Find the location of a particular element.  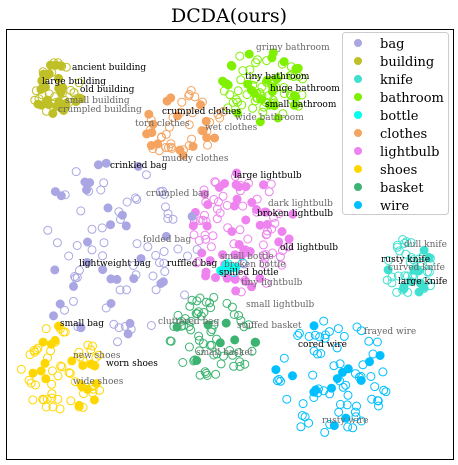

legend-label-bag: bag is located at coordinates (392, 44).